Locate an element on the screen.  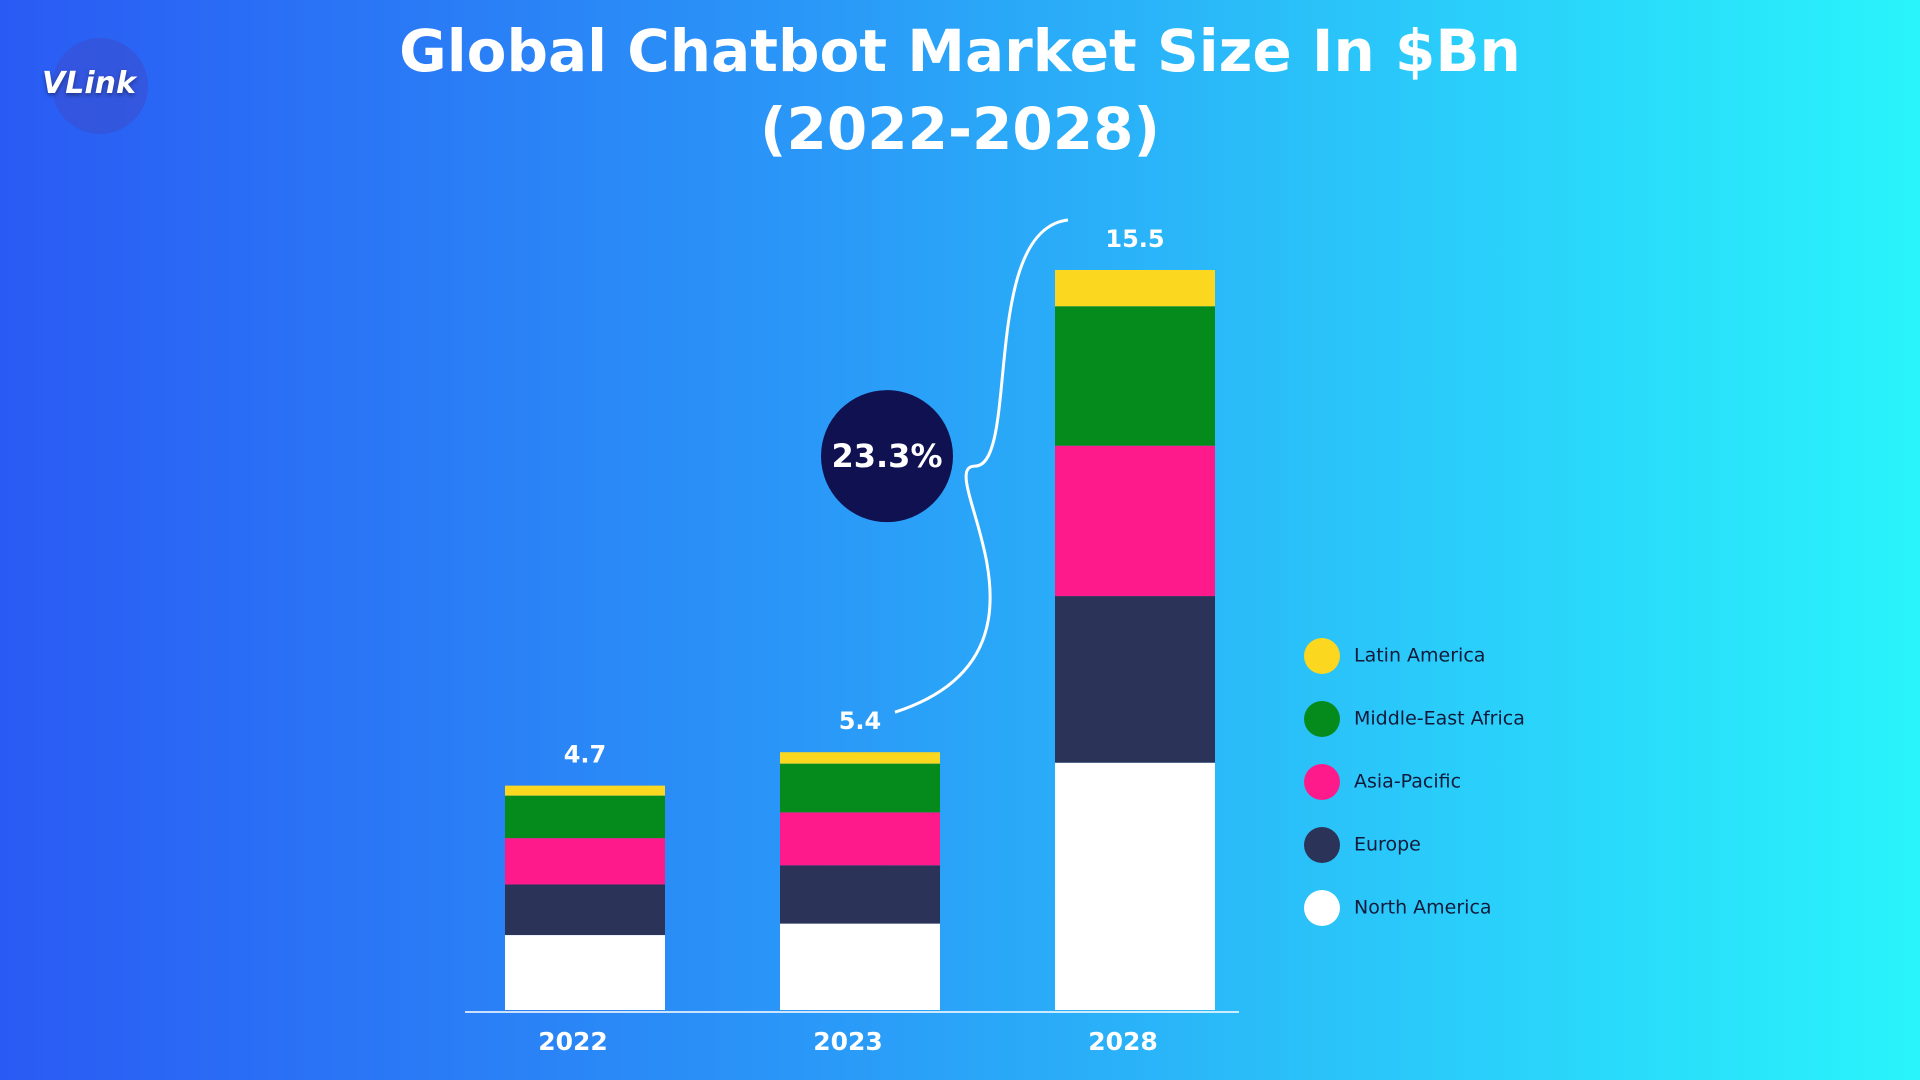
total-label: 15.5 is located at coordinates (1134, 239).